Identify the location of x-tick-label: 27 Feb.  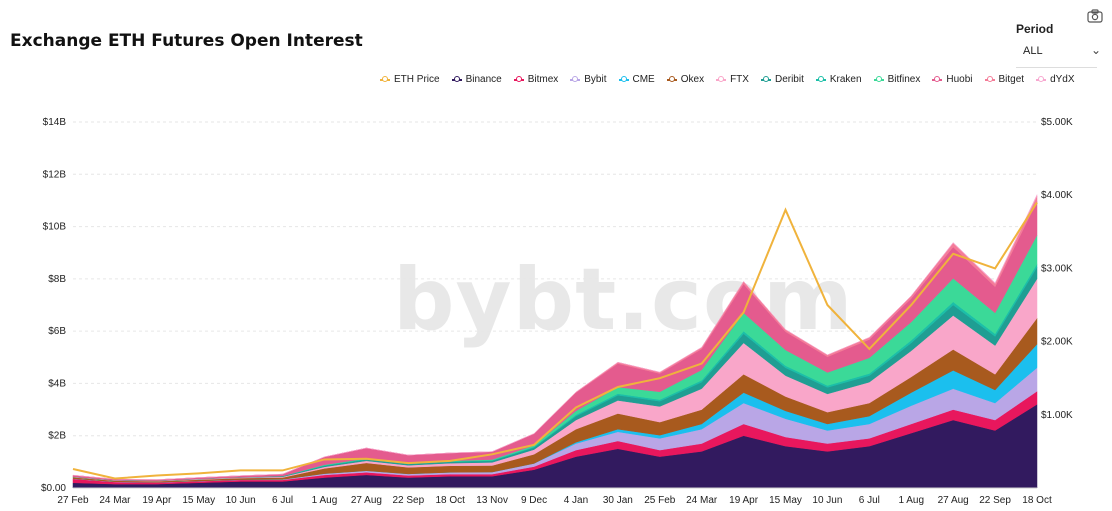
(73, 500).